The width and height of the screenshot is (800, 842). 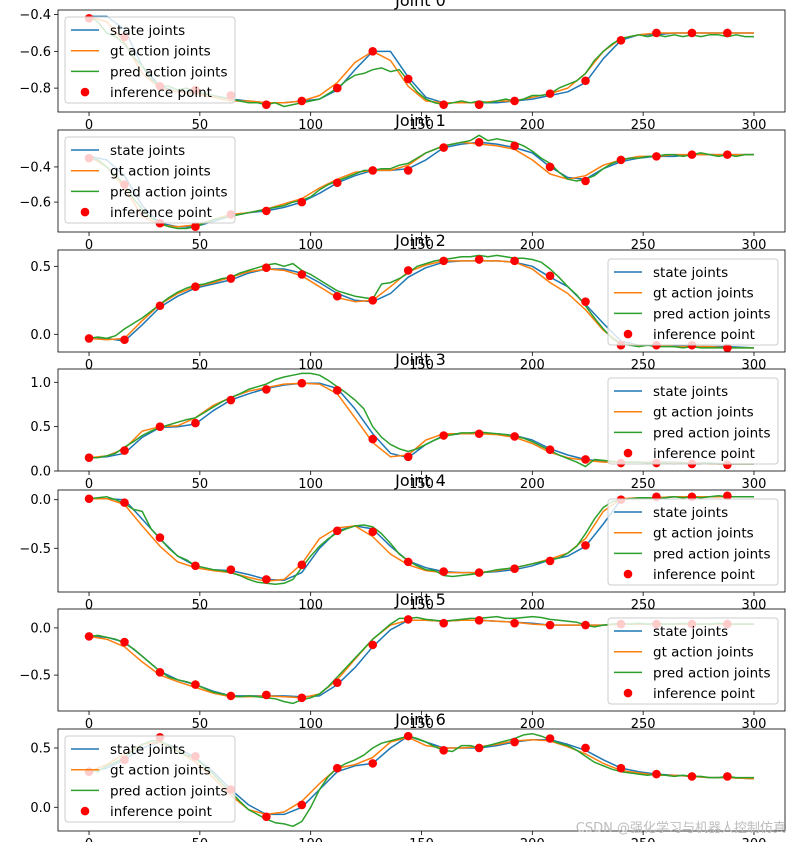 I want to click on y-tick-label: −0.6, so click(x=35, y=203).